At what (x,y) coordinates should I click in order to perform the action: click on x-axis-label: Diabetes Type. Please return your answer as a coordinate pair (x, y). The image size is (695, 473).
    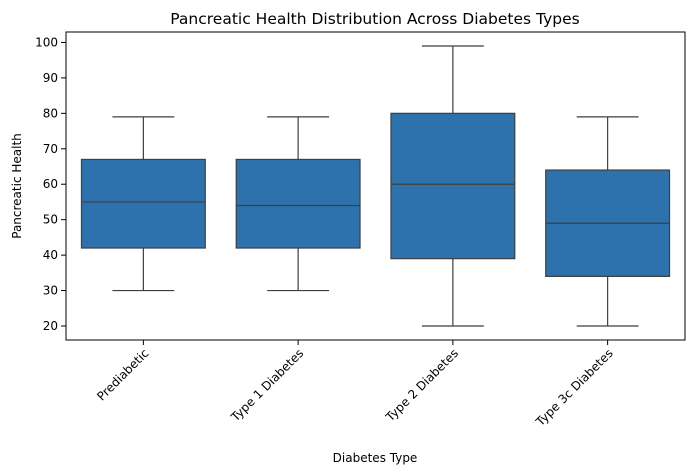
    Looking at the image, I should click on (375, 458).